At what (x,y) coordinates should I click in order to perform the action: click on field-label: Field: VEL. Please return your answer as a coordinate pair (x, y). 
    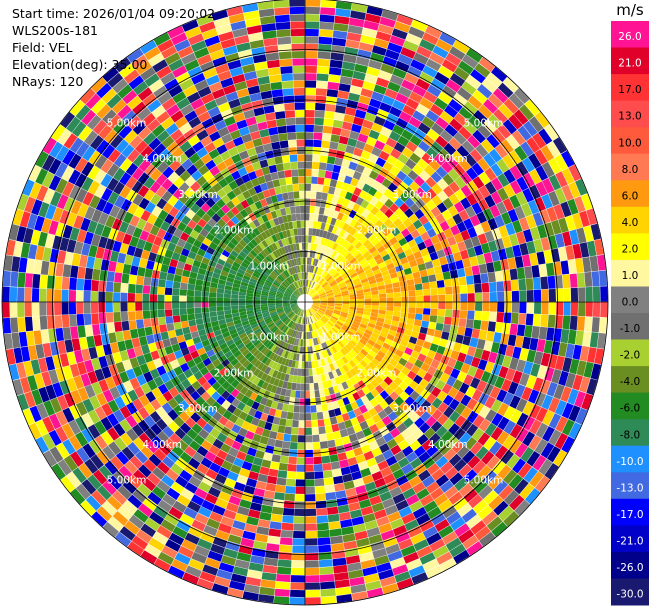
    Looking at the image, I should click on (42, 47).